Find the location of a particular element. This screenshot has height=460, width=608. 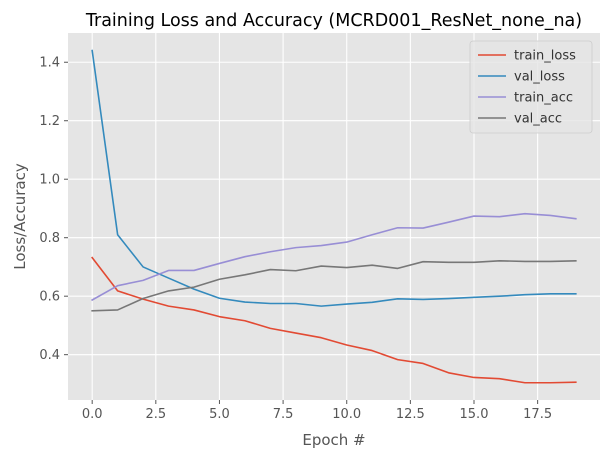

y-axis-label: Loss/Accuracy is located at coordinates (20, 216).